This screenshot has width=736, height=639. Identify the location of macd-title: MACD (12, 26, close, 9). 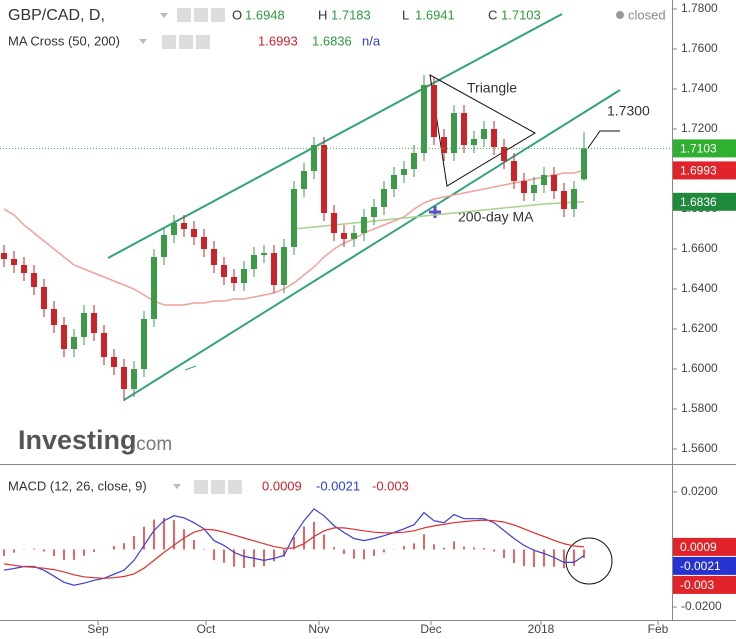
(77, 485).